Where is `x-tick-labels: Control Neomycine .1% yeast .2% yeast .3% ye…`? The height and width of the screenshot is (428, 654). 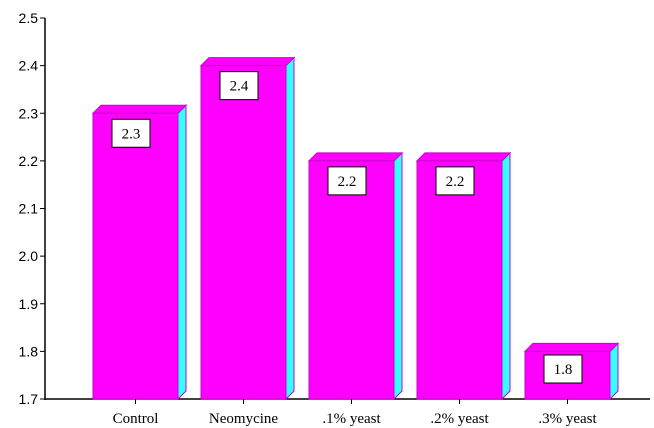 x-tick-labels: Control Neomycine .1% yeast .2% yeast .3% ye… is located at coordinates (355, 413).